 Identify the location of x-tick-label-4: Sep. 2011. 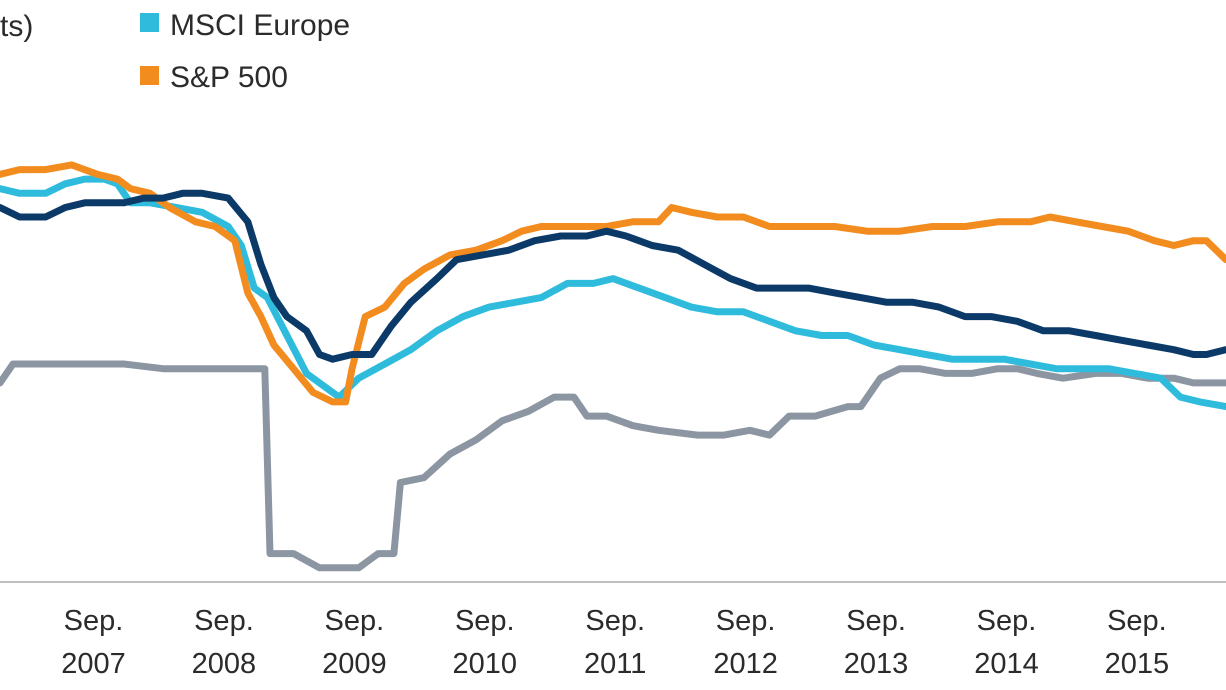
(615, 642).